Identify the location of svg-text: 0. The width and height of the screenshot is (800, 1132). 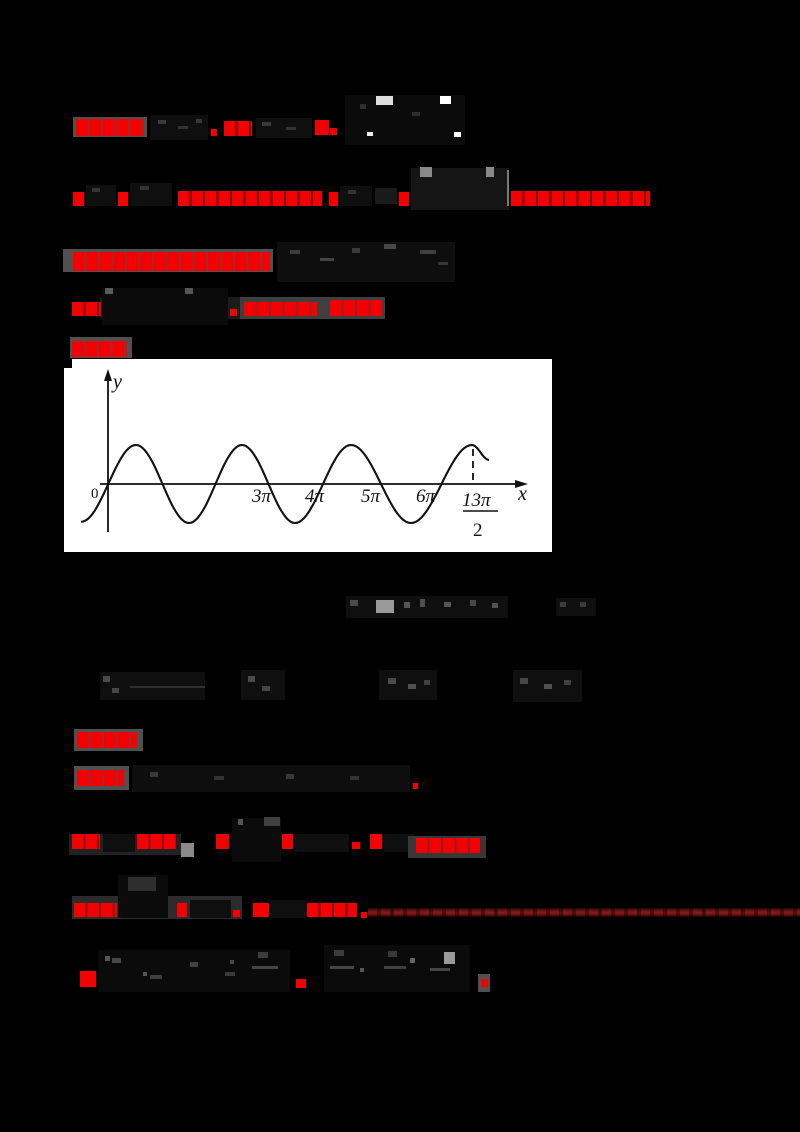
(95, 494).